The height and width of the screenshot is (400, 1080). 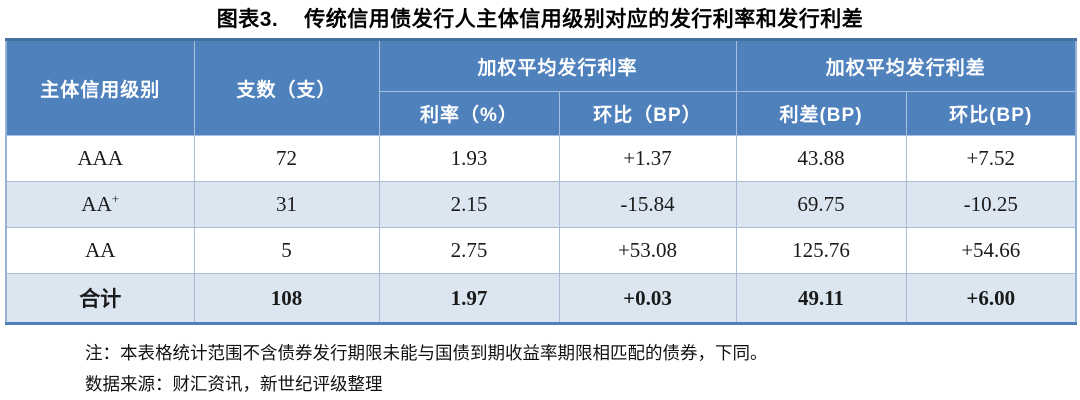 What do you see at coordinates (821, 298) in the screenshot?
I see `spread-cell: 49.11` at bounding box center [821, 298].